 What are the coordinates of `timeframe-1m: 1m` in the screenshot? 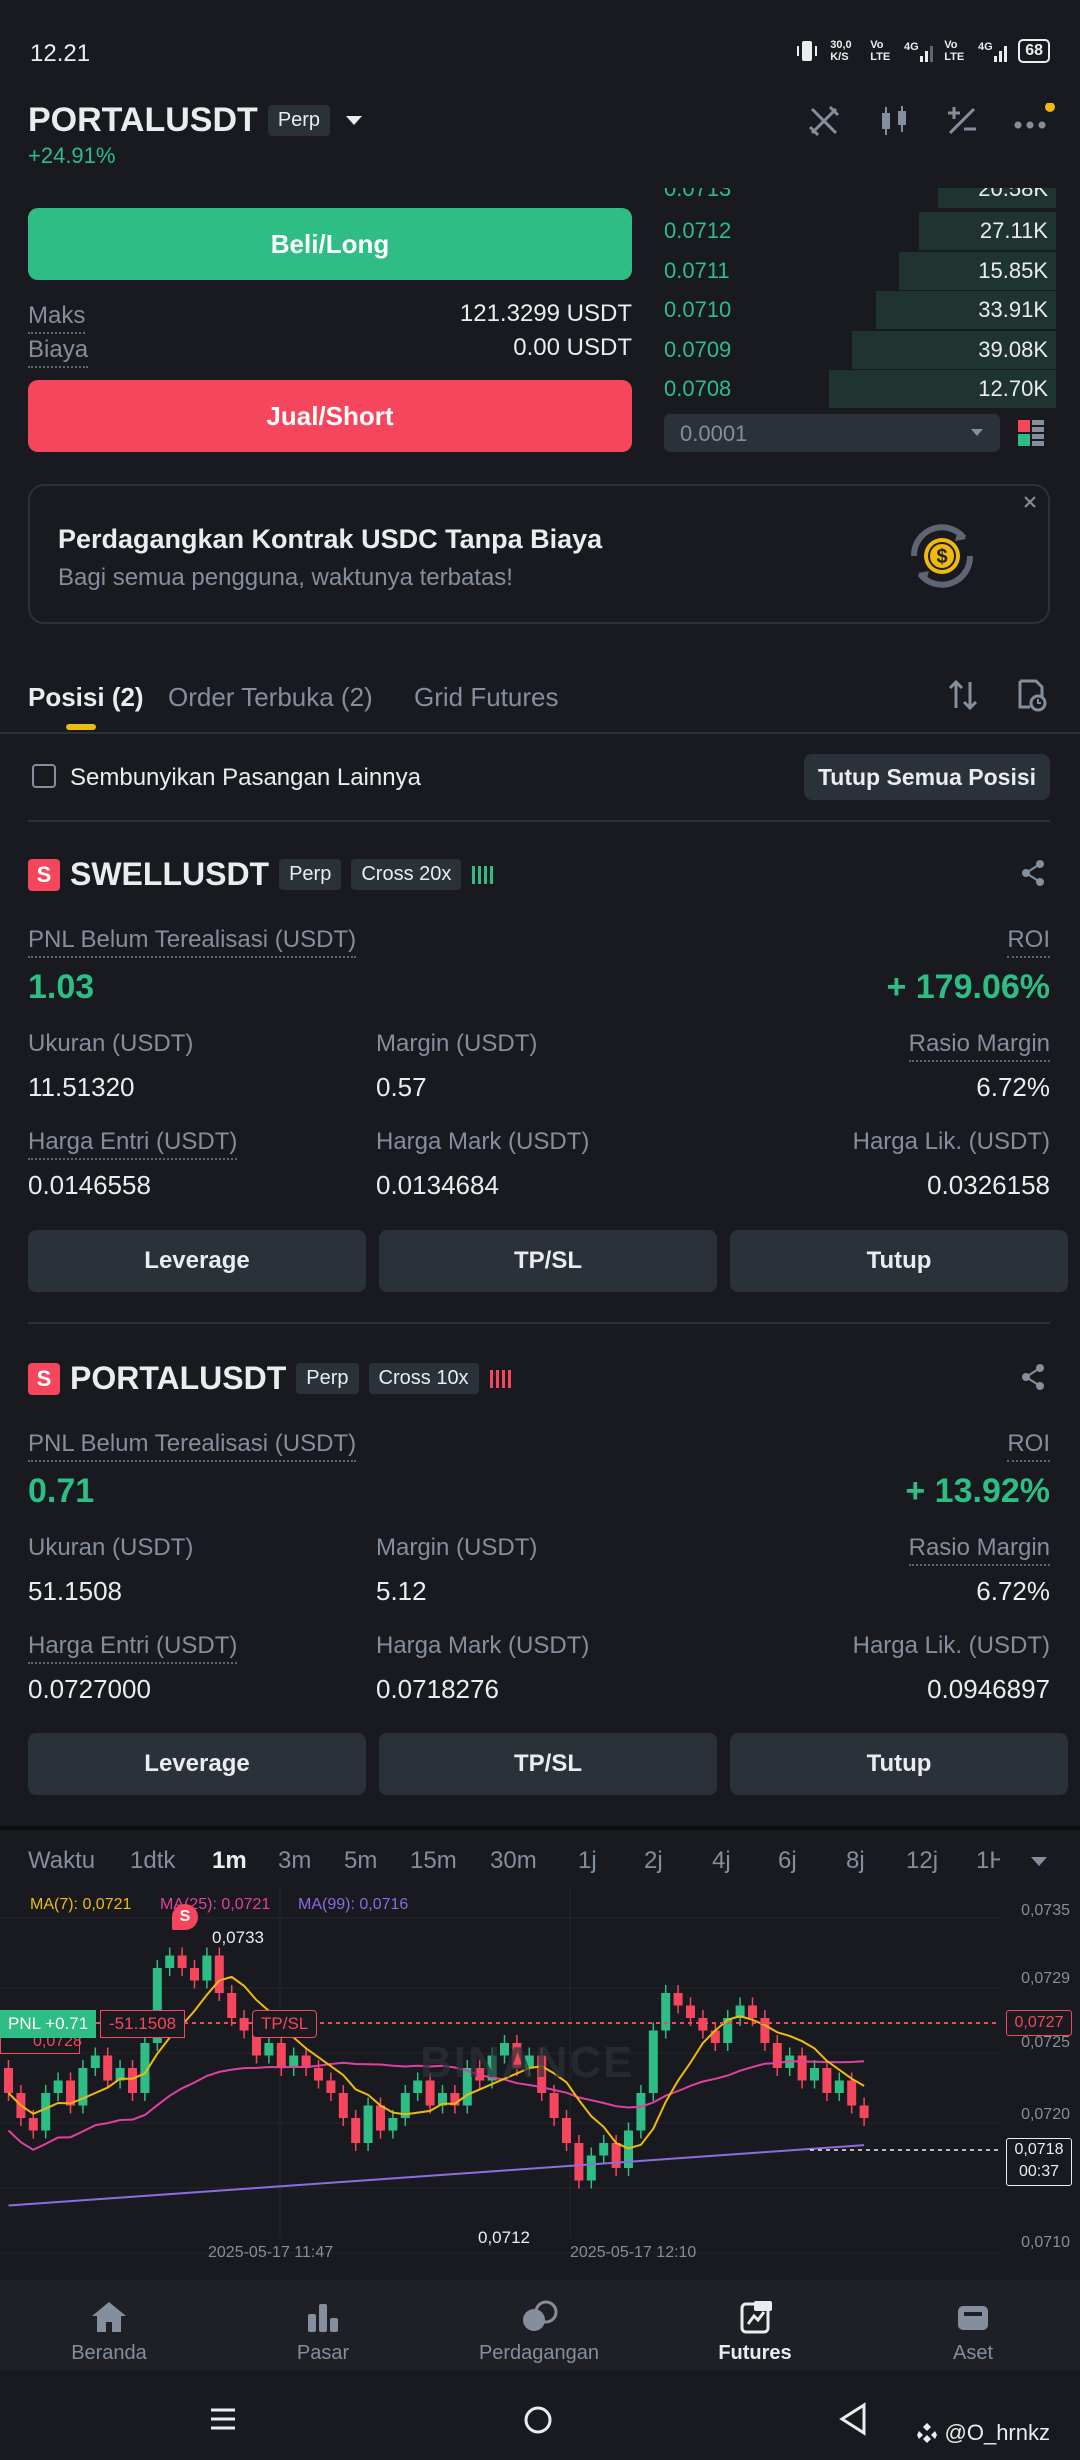 It's located at (229, 1860).